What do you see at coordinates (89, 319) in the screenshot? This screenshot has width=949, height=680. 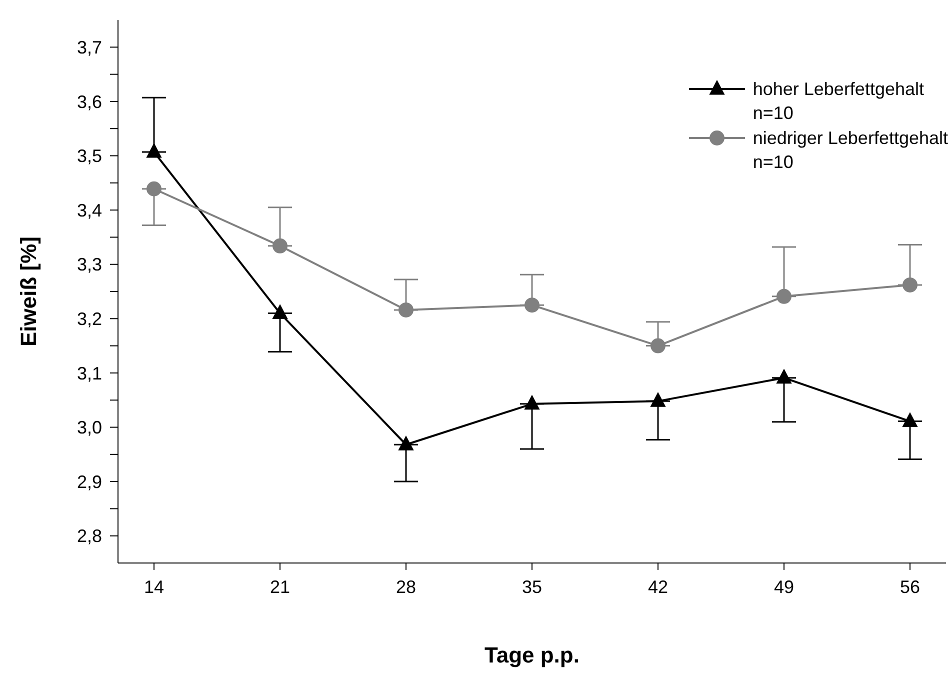 I see `y-tick-label: 3,2` at bounding box center [89, 319].